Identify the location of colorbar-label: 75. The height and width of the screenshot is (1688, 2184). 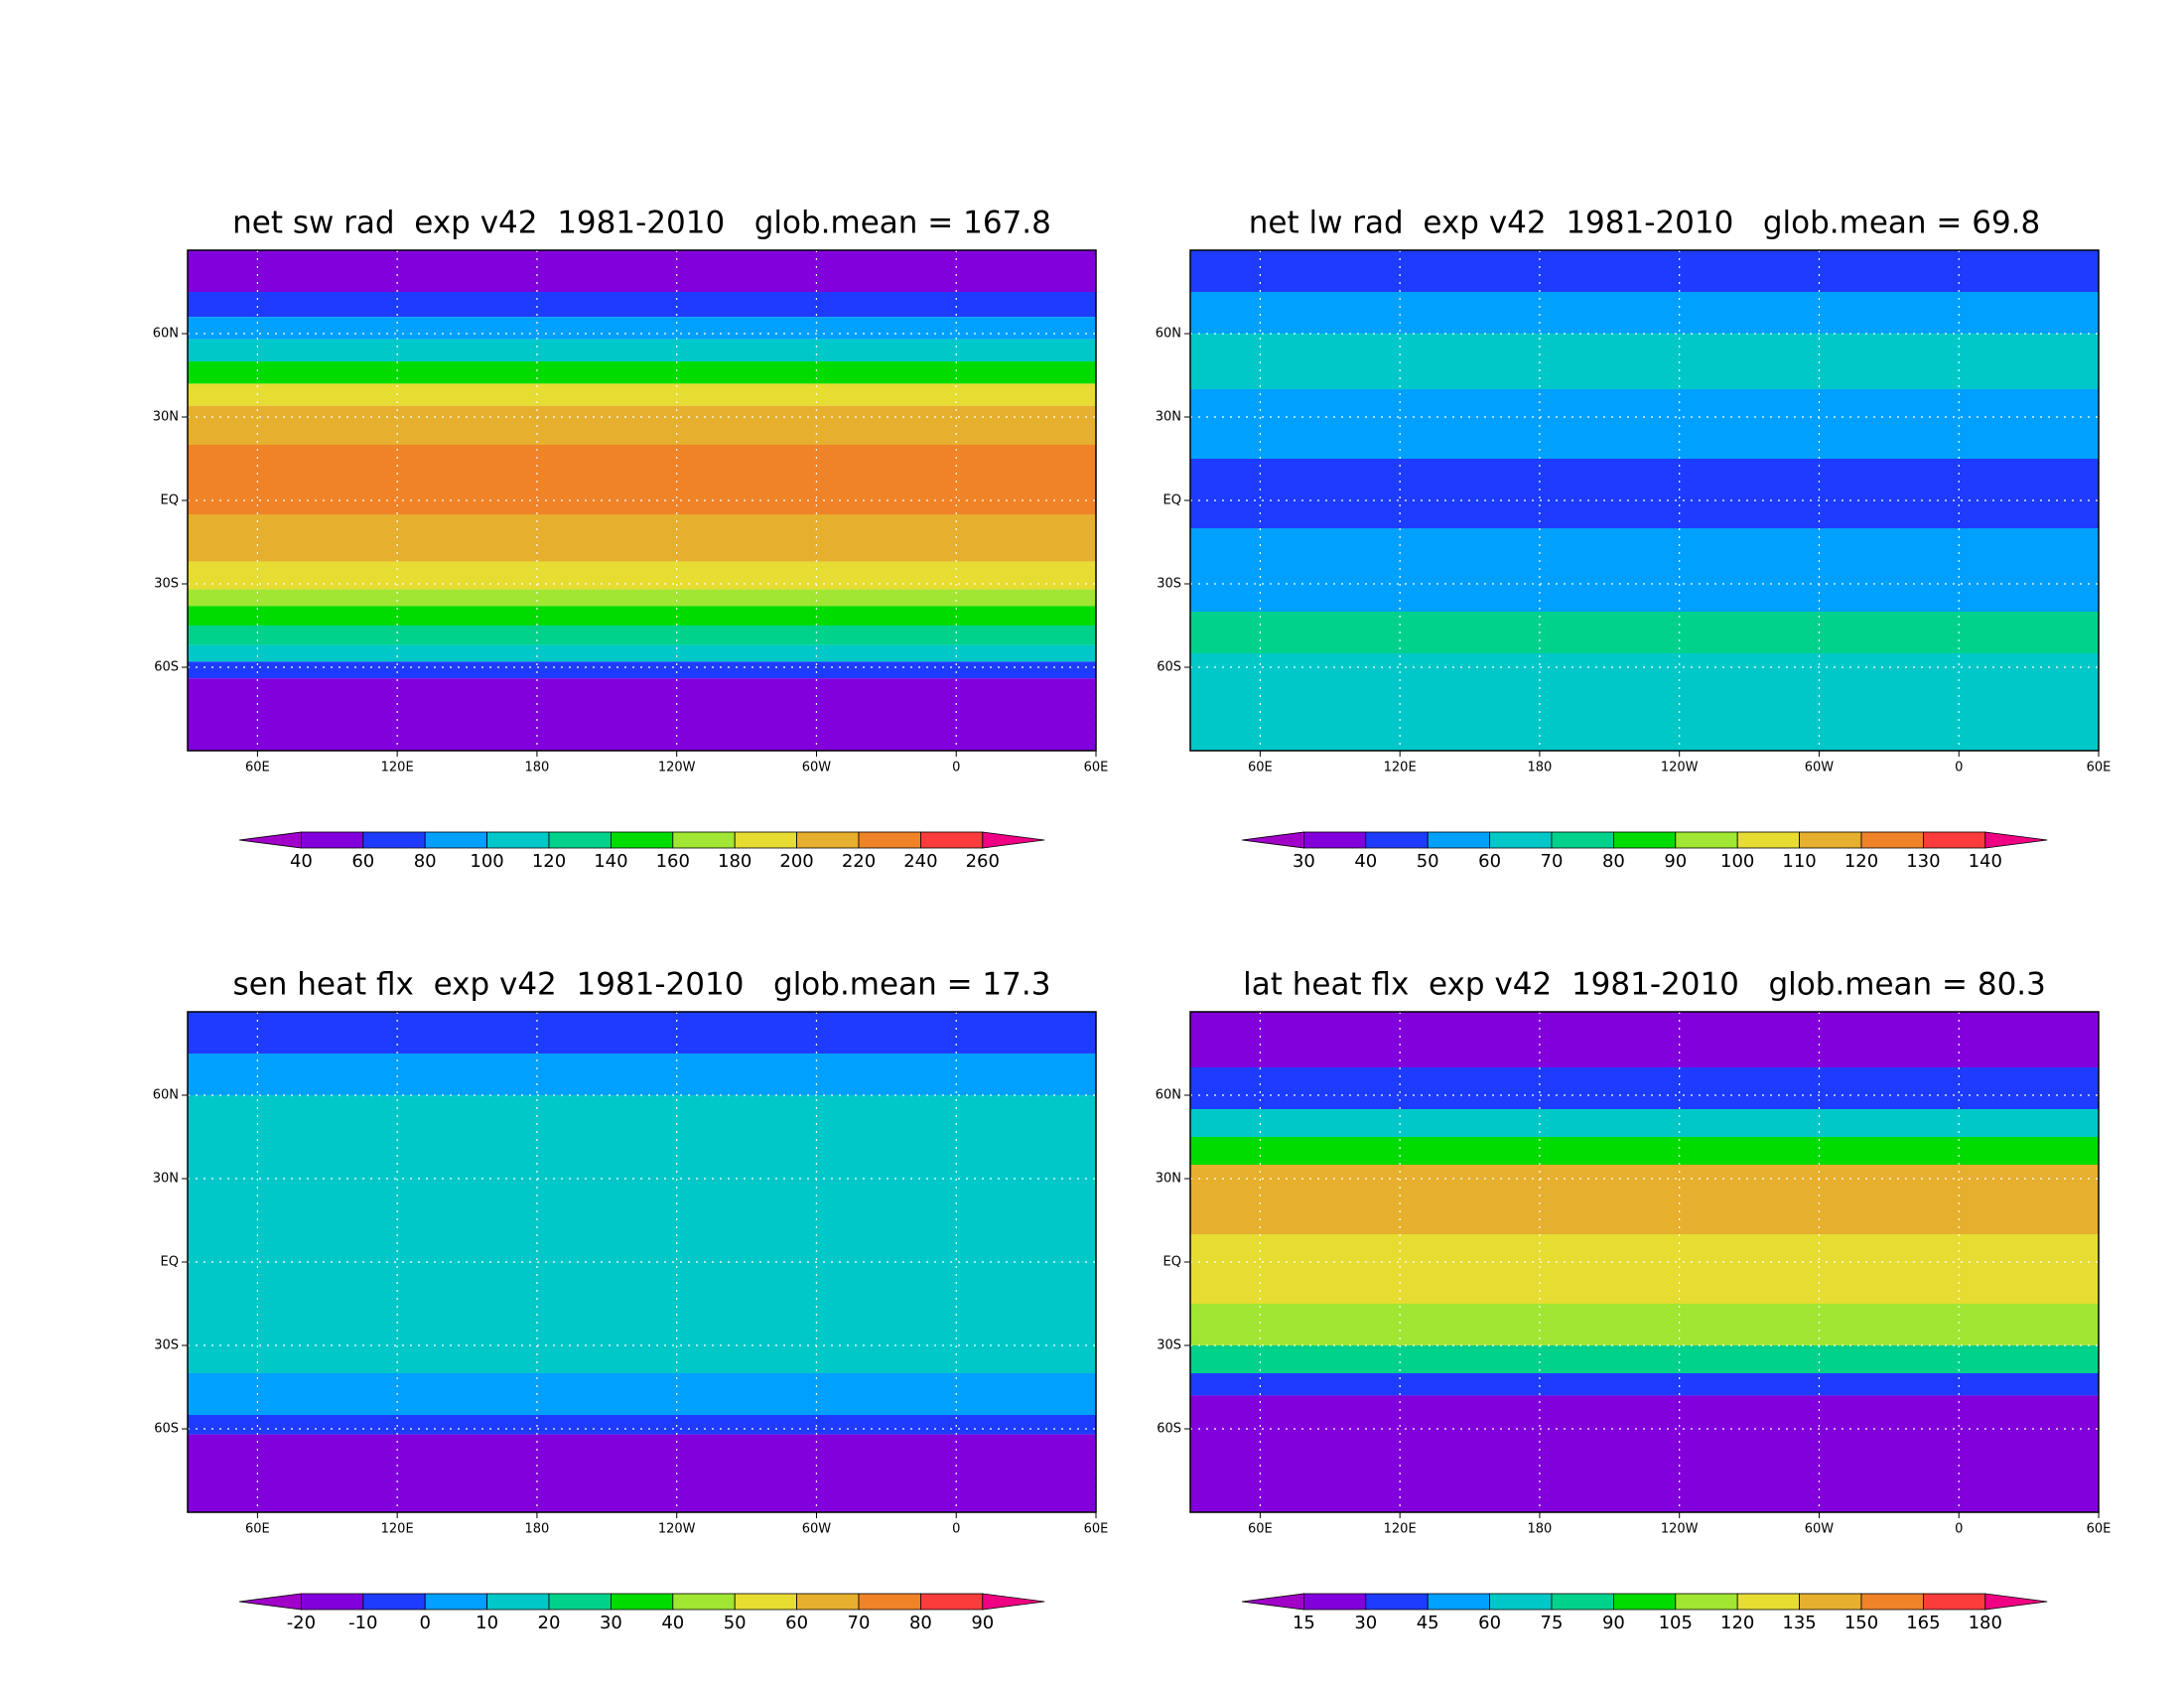
(1552, 1623).